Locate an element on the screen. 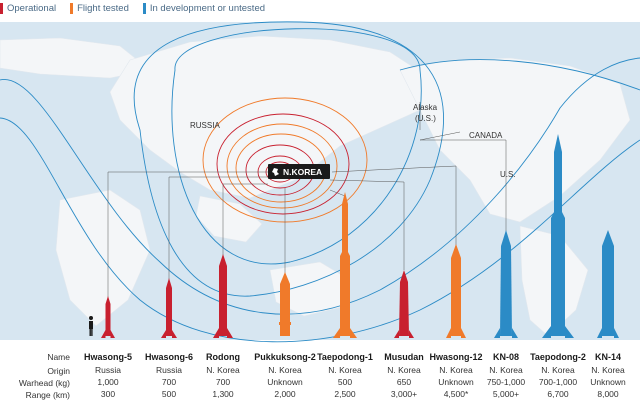 The width and height of the screenshot is (640, 418). row-header-range: Range (km) is located at coordinates (47, 395).